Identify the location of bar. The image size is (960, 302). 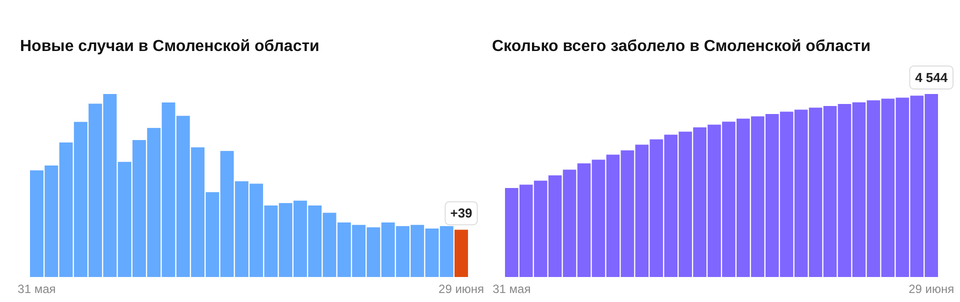
(461, 253).